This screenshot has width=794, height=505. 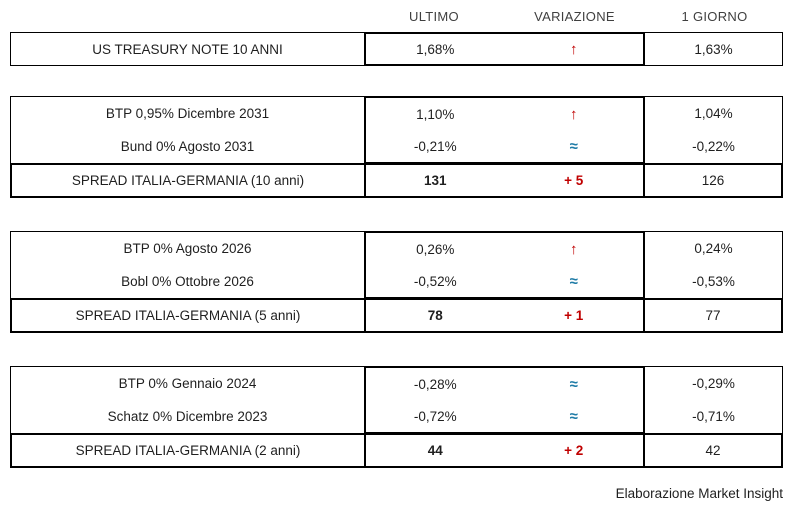 I want to click on ultimo-value: -0,52%, so click(x=435, y=281).